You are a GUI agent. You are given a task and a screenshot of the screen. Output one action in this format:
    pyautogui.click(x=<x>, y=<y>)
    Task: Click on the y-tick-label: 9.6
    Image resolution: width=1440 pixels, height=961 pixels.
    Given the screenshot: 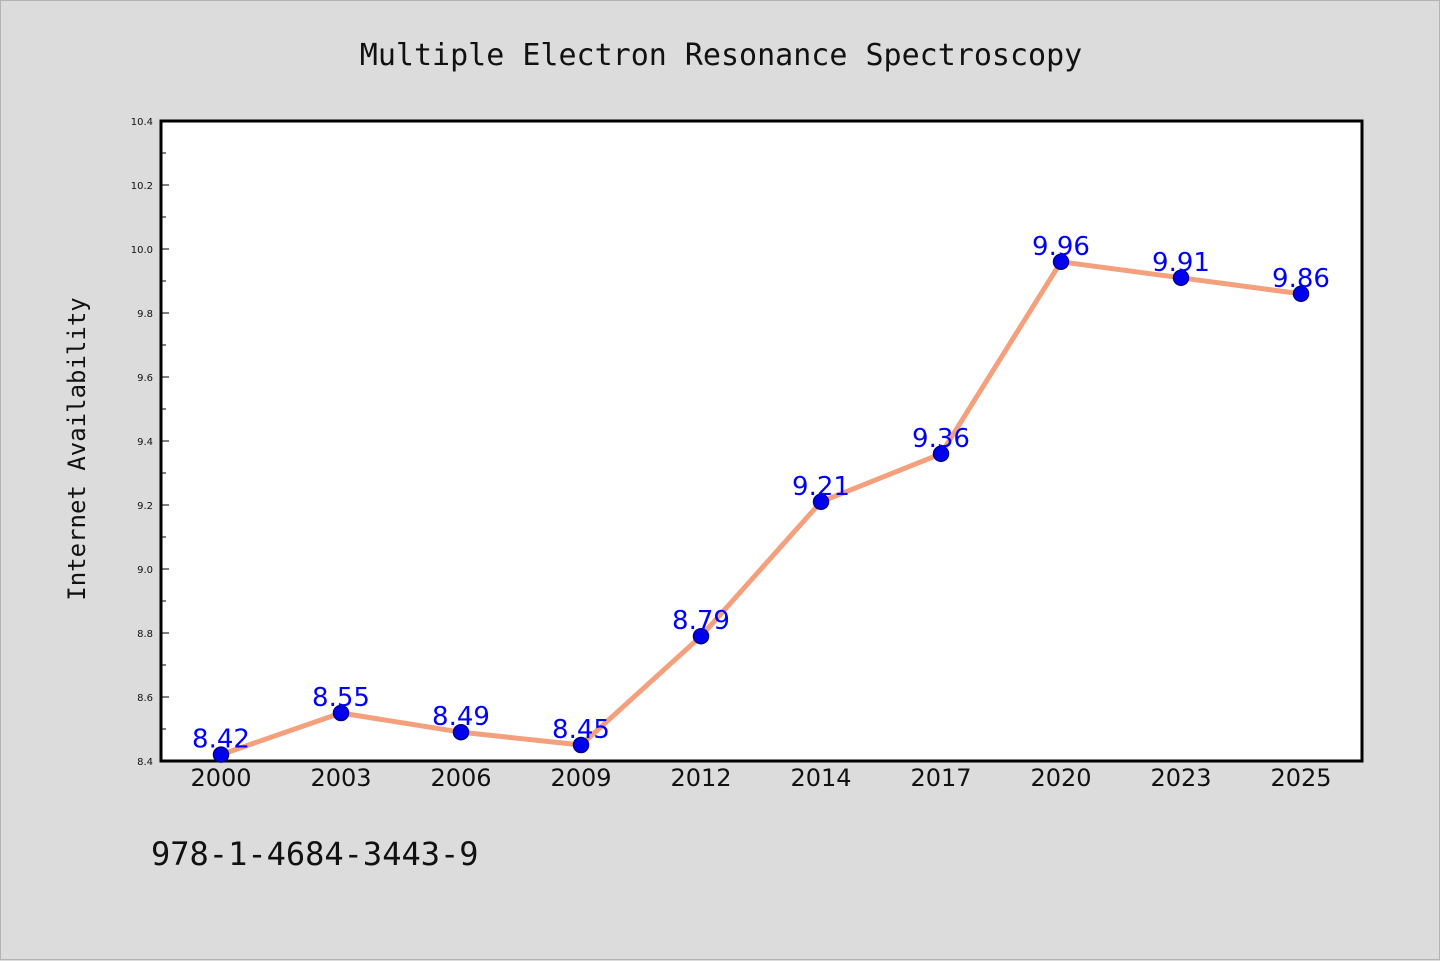 What is the action you would take?
    pyautogui.click(x=145, y=378)
    